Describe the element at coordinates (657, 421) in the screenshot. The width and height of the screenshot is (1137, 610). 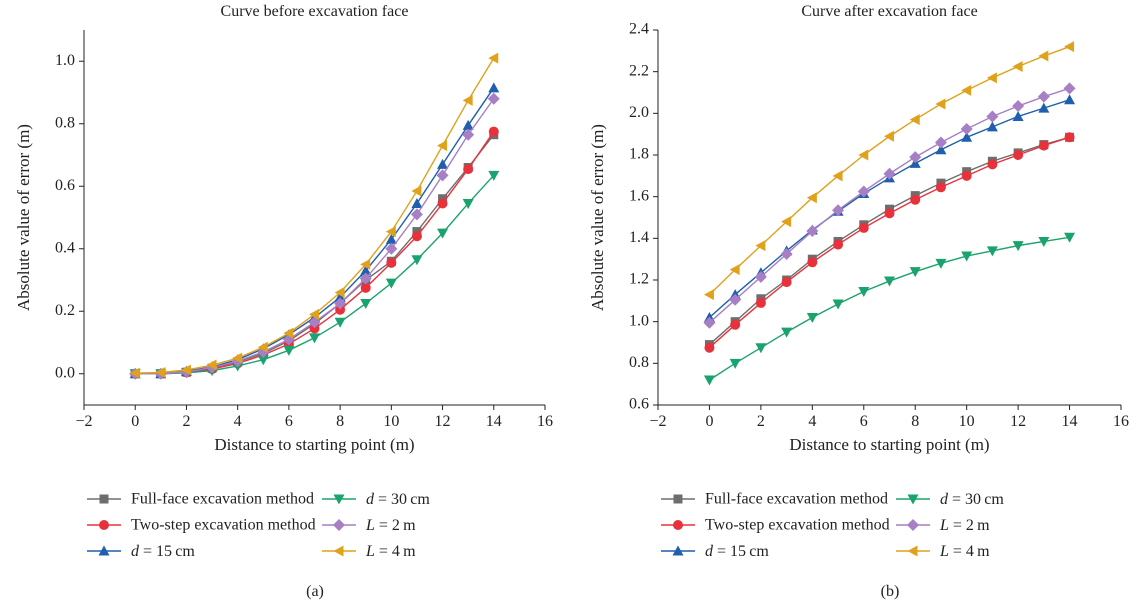
I see `x-tick-label: −2` at that location.